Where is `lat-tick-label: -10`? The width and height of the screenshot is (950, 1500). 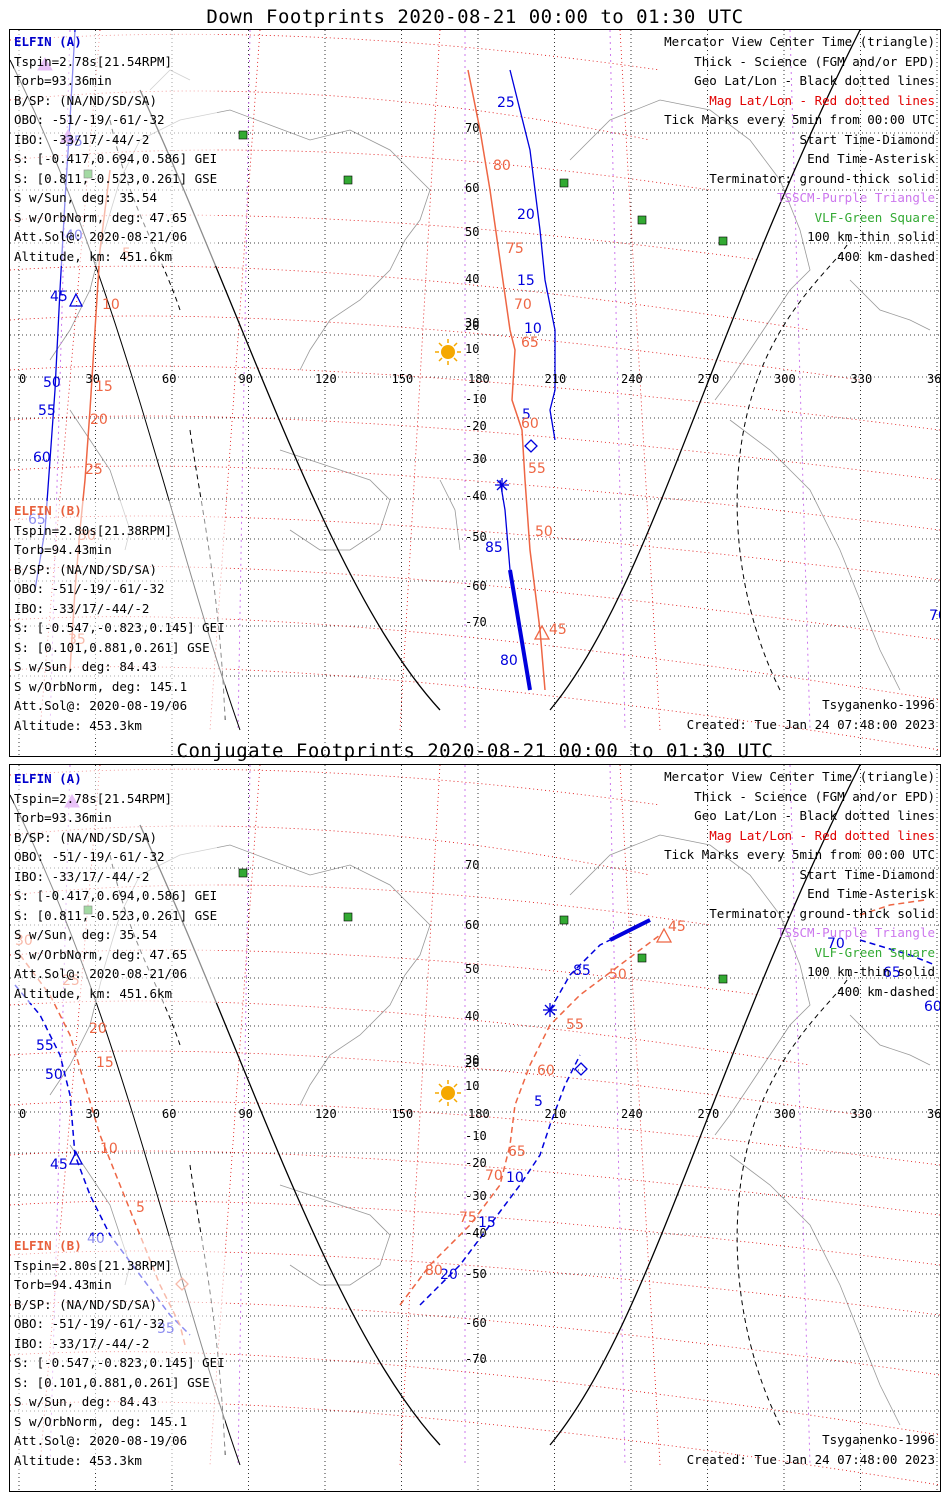 lat-tick-label: -10 is located at coordinates (476, 399).